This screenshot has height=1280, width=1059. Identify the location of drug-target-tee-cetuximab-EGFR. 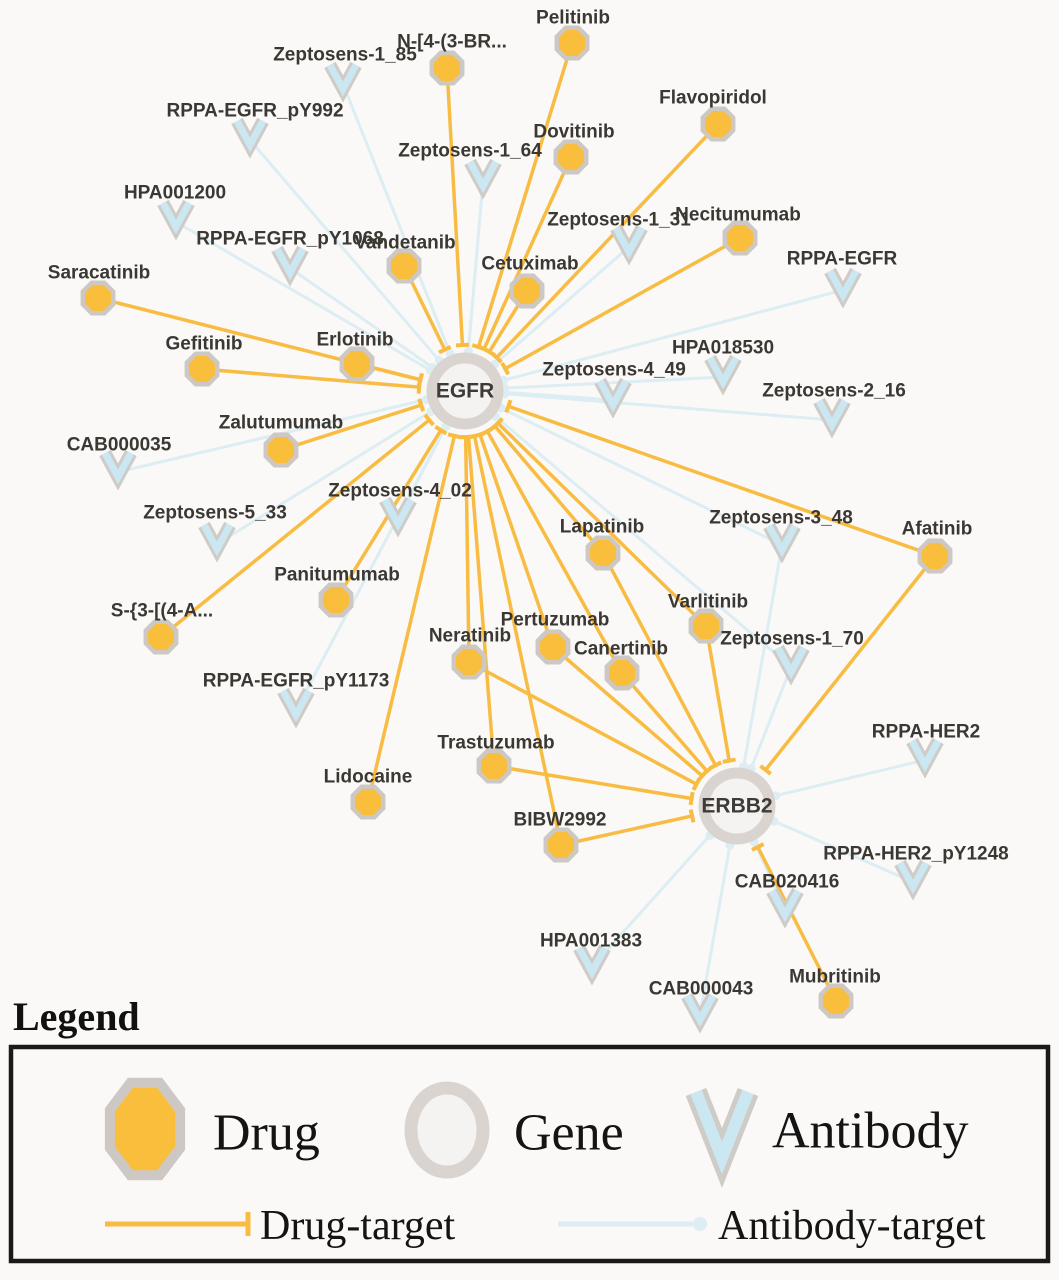
(489, 352).